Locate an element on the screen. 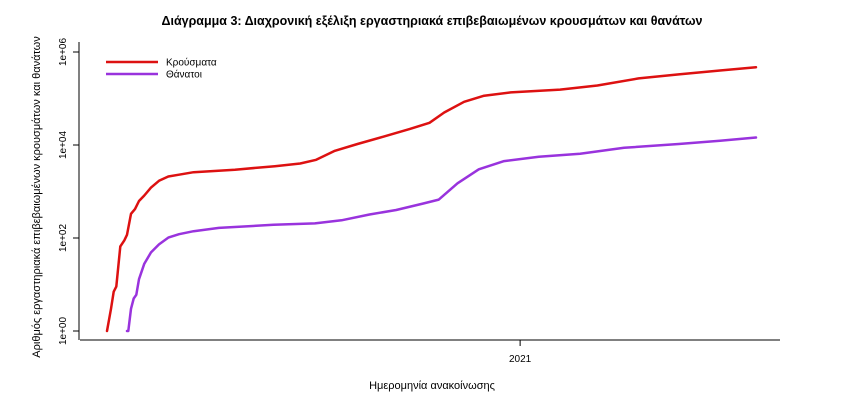  legend-label: Κρούσματα is located at coordinates (191, 63).